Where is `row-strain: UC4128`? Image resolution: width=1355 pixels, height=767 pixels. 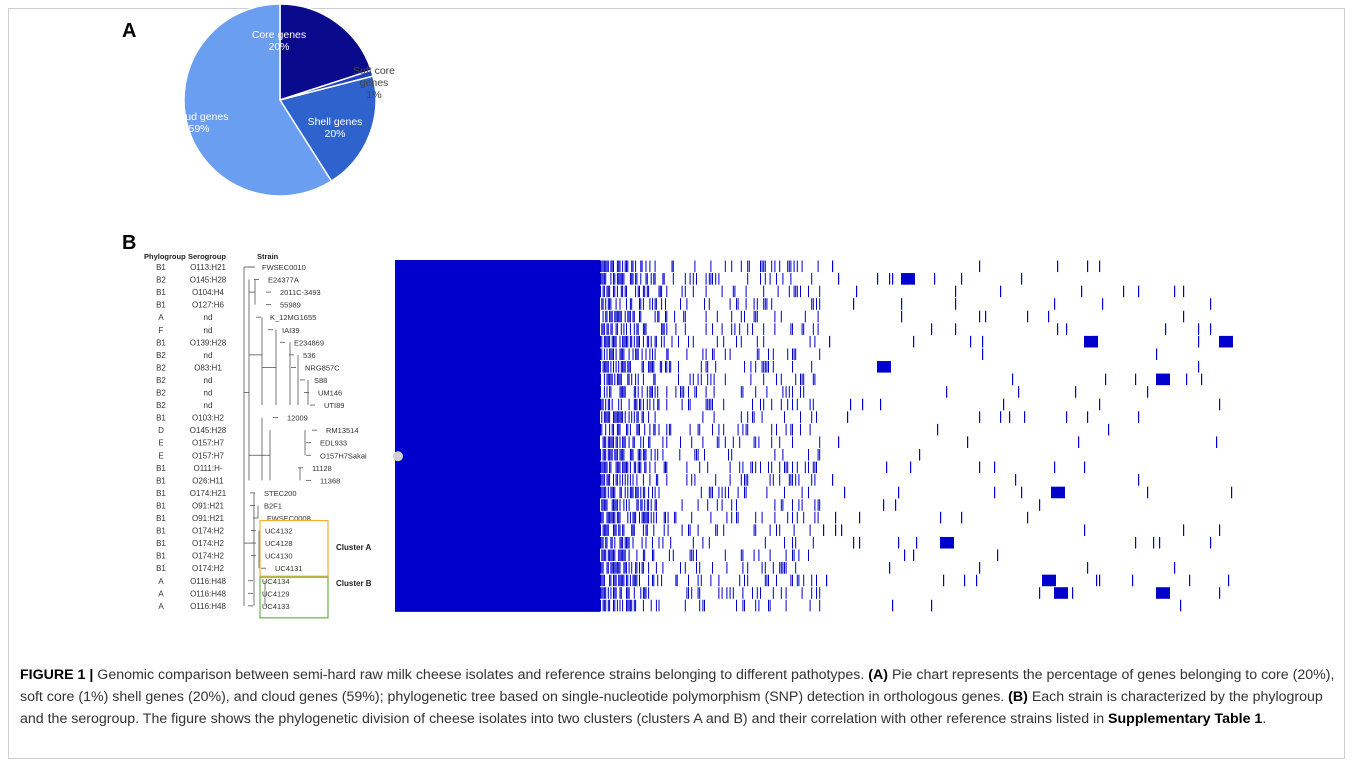 row-strain: UC4128 is located at coordinates (279, 543).